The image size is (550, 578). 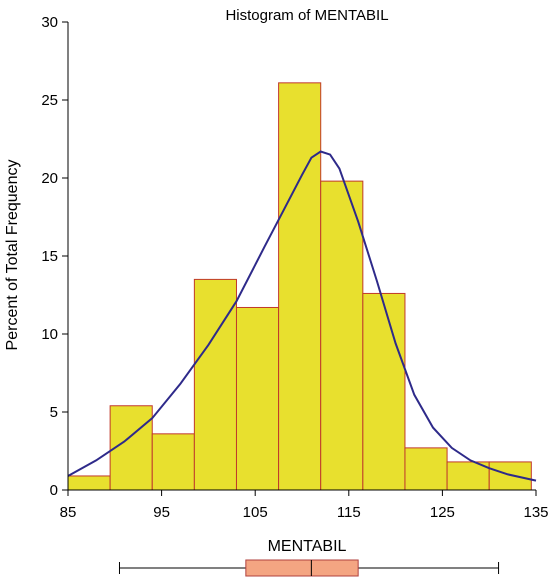 What do you see at coordinates (49, 334) in the screenshot?
I see `y-tick-label-10: 10` at bounding box center [49, 334].